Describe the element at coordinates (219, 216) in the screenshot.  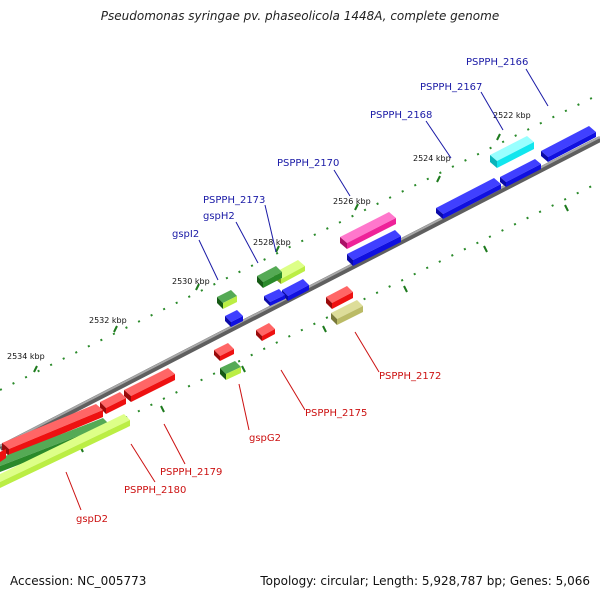
I see `label-gsph2: gspH2` at that location.